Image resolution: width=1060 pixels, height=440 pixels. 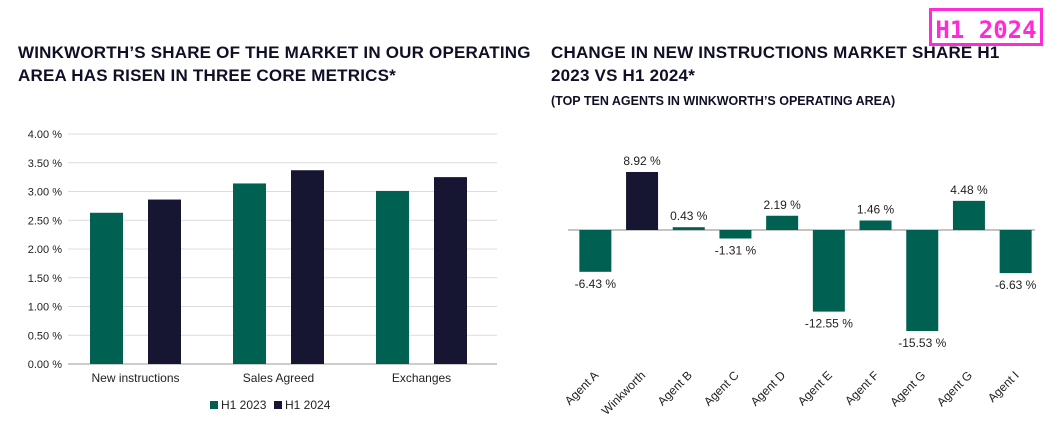 I want to click on bar-agent-f, so click(x=875, y=225).